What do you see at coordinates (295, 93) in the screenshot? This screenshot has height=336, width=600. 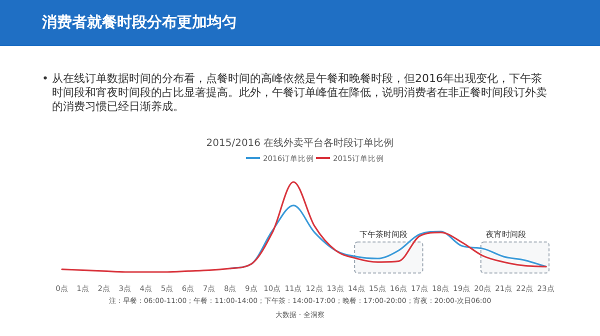 I see `text: • 从在线订单数据时间的分布看，点餐时间的高峰依然是午餐和晚餐时段，但2016年出现变化，下午茶时间段和宵夜时间段的占比显著提高。此外，午餐订单峰值在降低，说明消费者在非正餐时间段订外卖的消费习惯已经日渐养成。` at bounding box center [295, 93].